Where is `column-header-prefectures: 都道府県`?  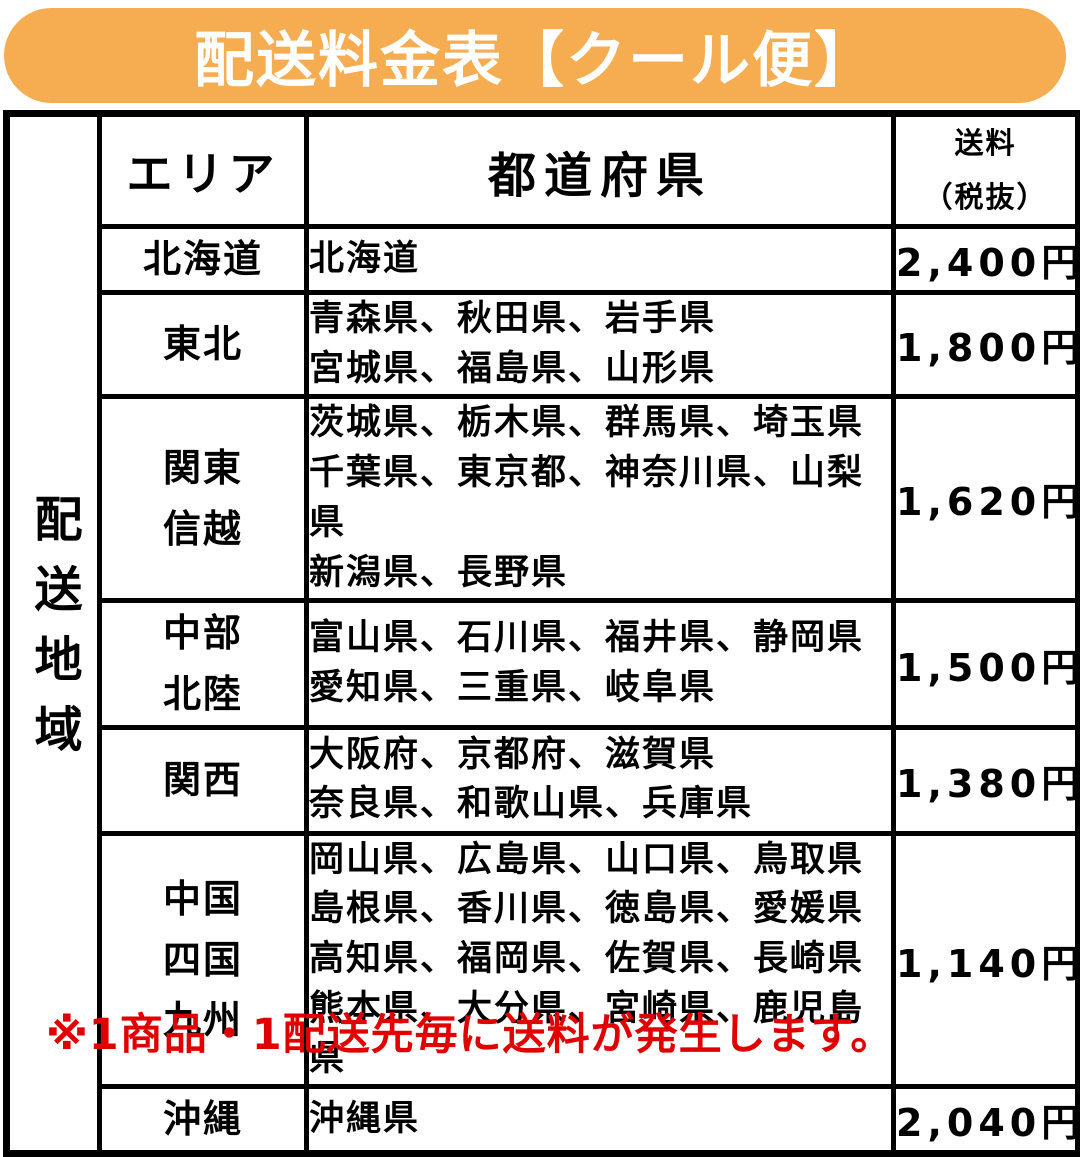 column-header-prefectures: 都道府県 is located at coordinates (600, 170).